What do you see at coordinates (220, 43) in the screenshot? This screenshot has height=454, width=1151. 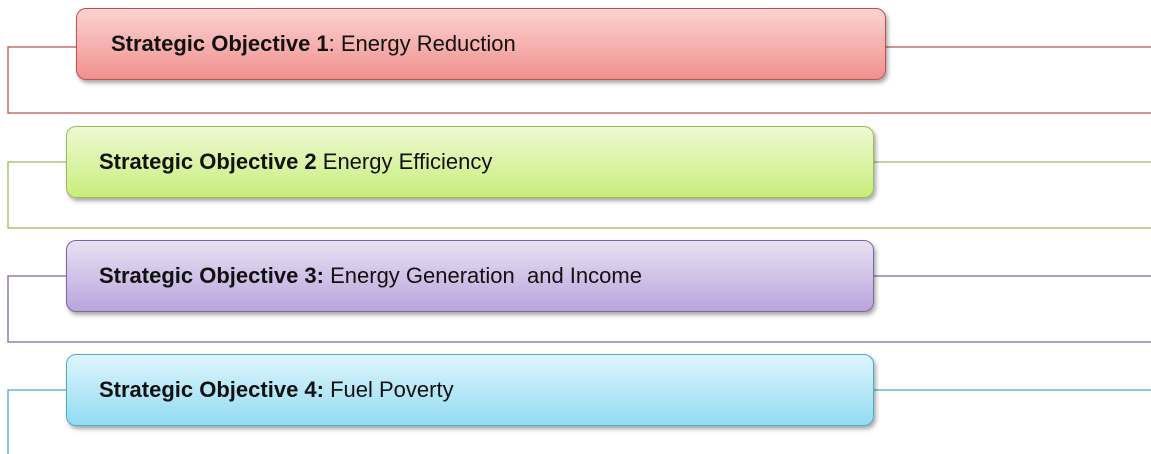 I see `objective-label: Strategic Objective 1` at bounding box center [220, 43].